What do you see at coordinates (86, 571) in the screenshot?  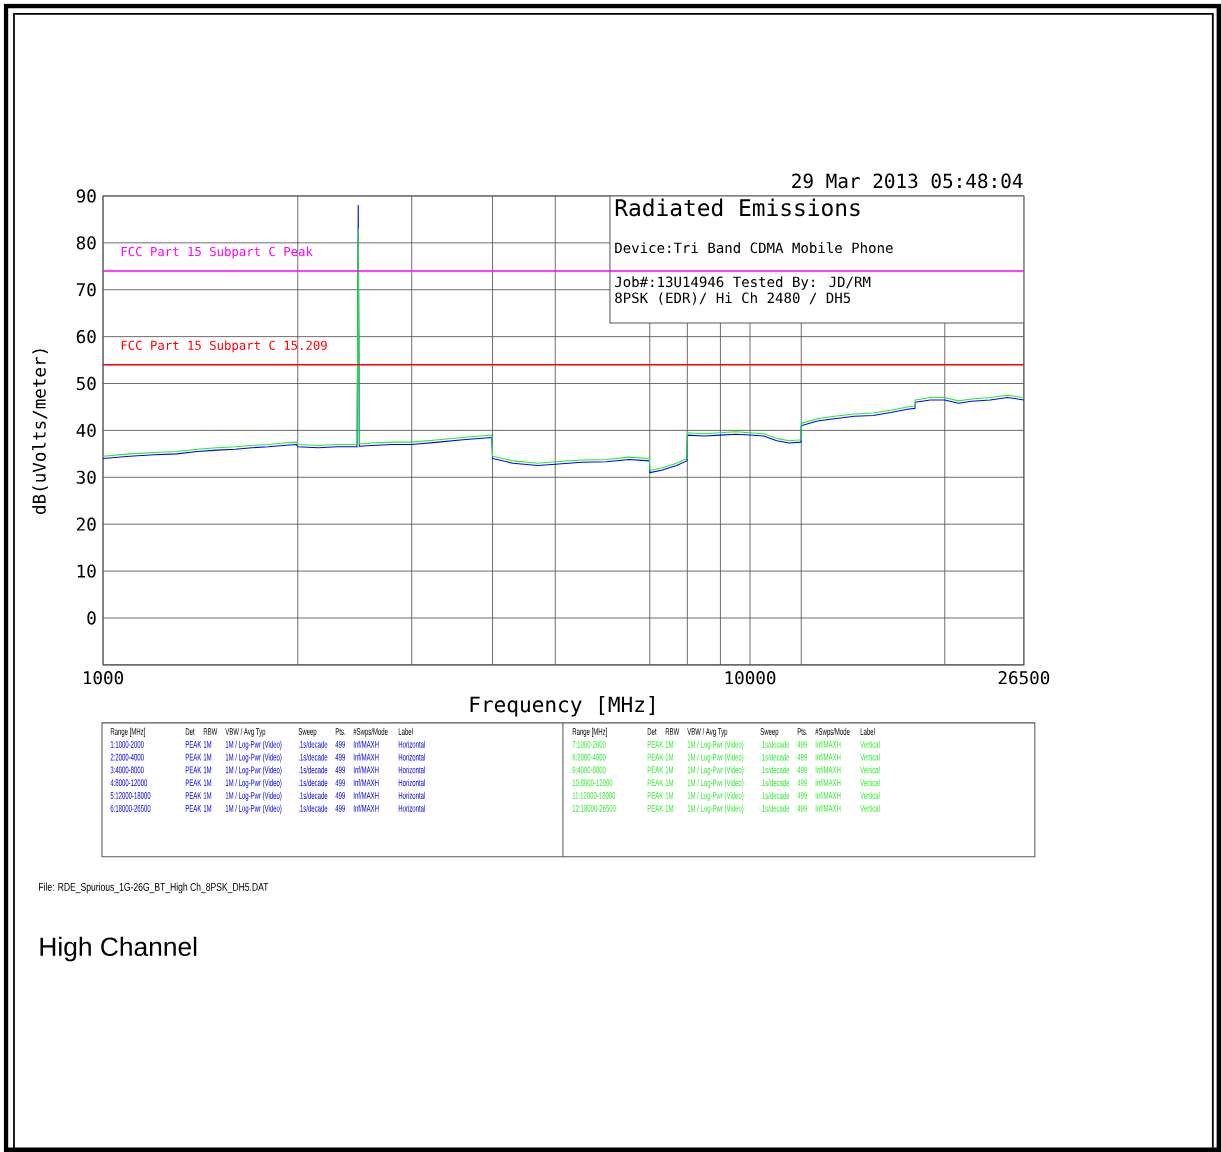 I see `y-tick-label: 10` at bounding box center [86, 571].